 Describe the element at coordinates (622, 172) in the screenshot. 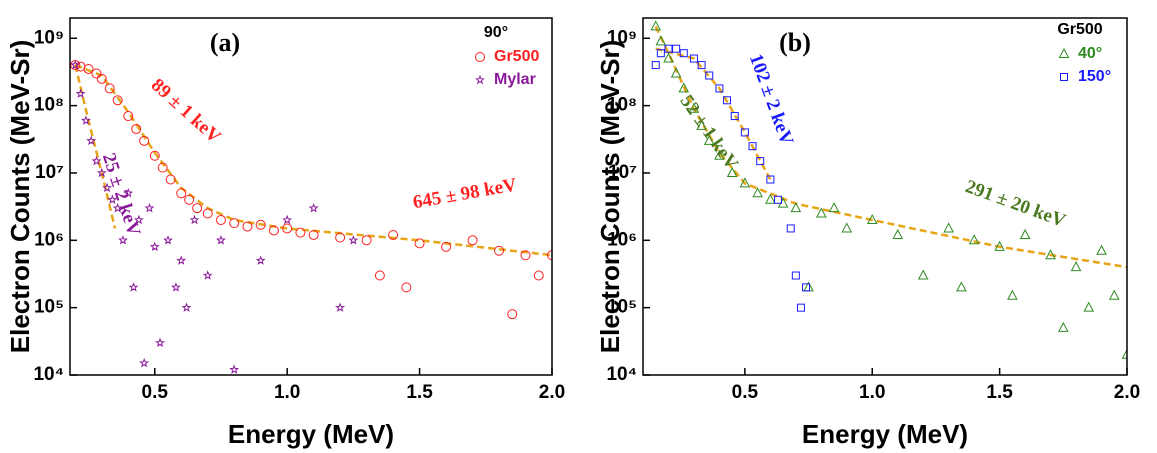

I see `y-tick-label: 10⁷` at that location.